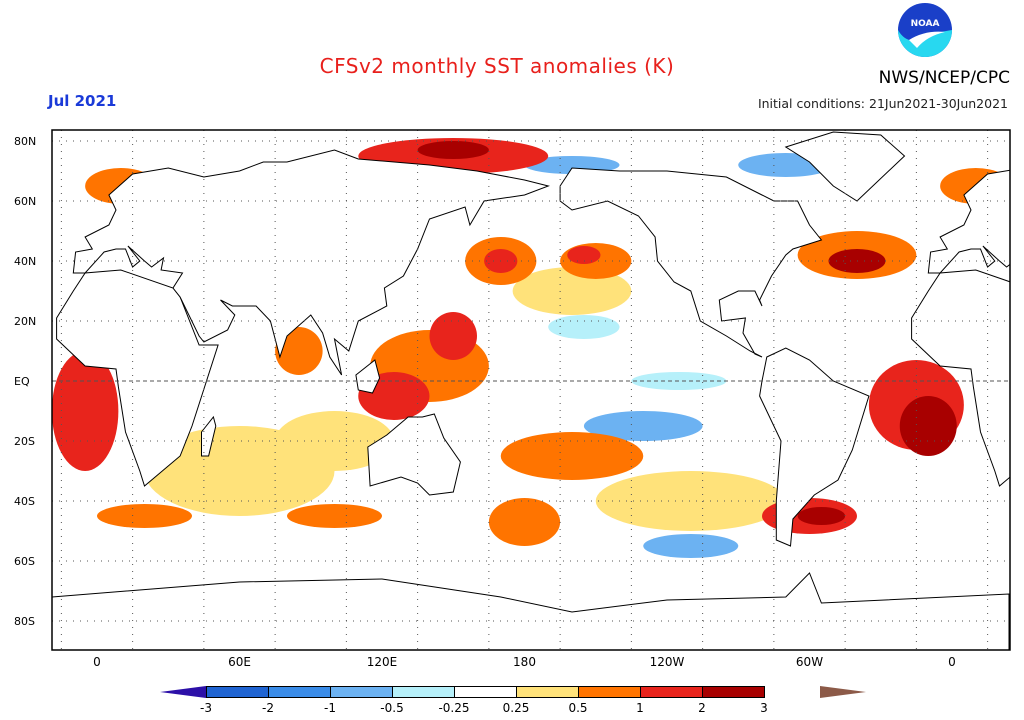 This screenshot has width=1024, height=720. What do you see at coordinates (25, 201) in the screenshot?
I see `lat-tick-label: 60N` at bounding box center [25, 201].